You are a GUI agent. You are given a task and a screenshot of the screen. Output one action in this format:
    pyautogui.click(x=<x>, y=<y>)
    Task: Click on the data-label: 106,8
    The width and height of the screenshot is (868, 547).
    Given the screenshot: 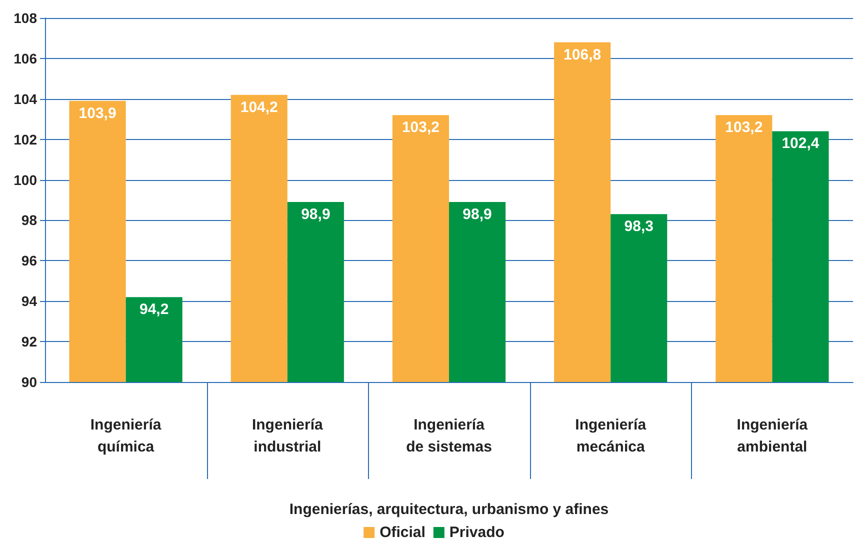 What is the action you would take?
    pyautogui.click(x=583, y=55)
    